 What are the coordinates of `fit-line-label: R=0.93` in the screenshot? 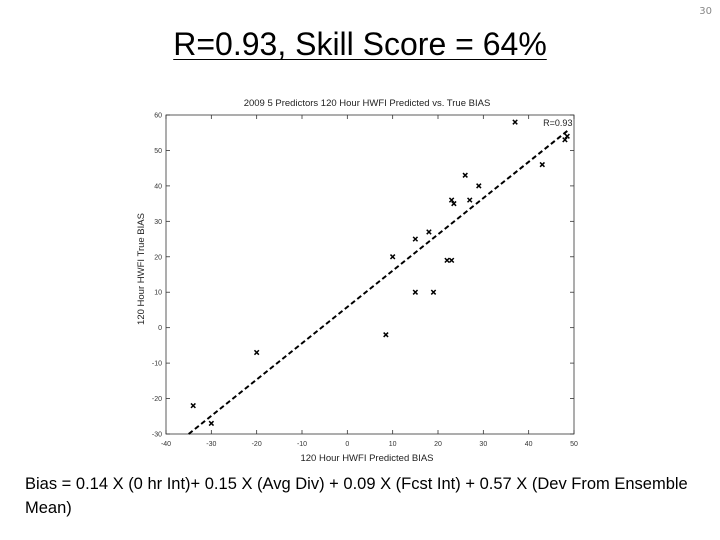 It's located at (557, 123).